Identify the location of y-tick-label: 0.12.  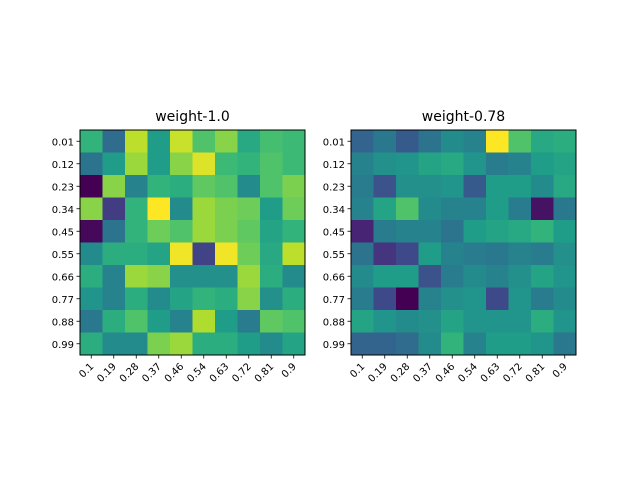
(334, 165).